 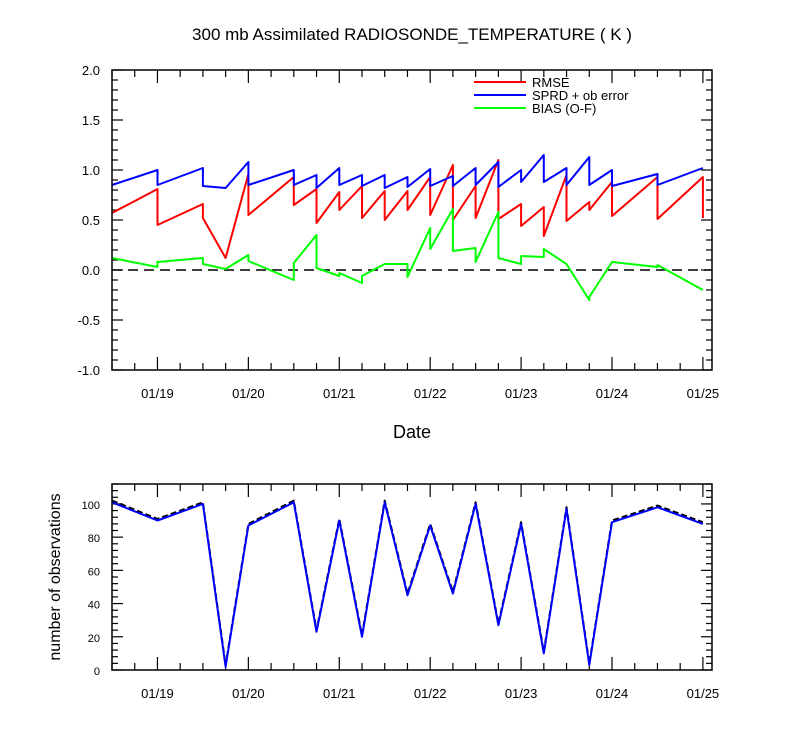 I want to click on legend-label: SPRD + ob error, so click(x=580, y=95).